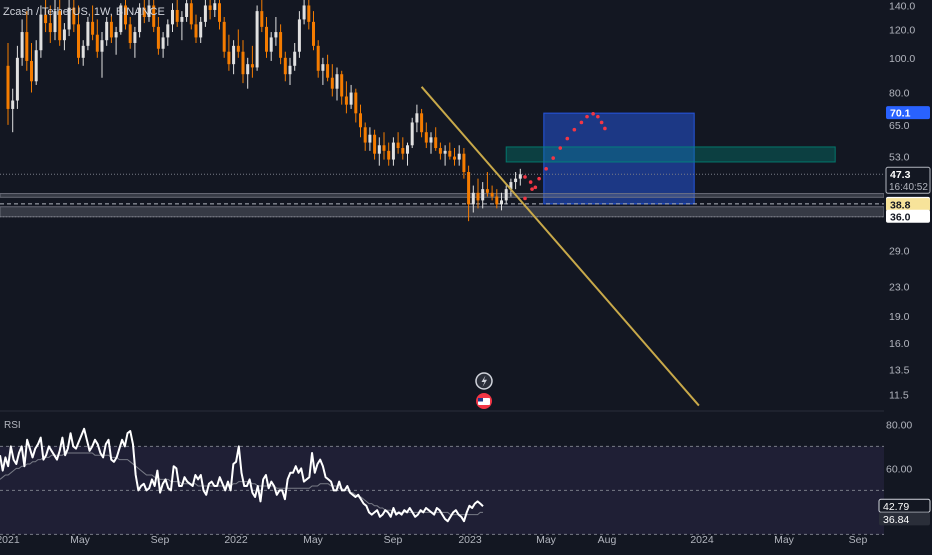 The image size is (932, 555). What do you see at coordinates (84, 12) in the screenshot?
I see `chart-title: Zcash / TetherUS, 1W, BINANCE` at bounding box center [84, 12].